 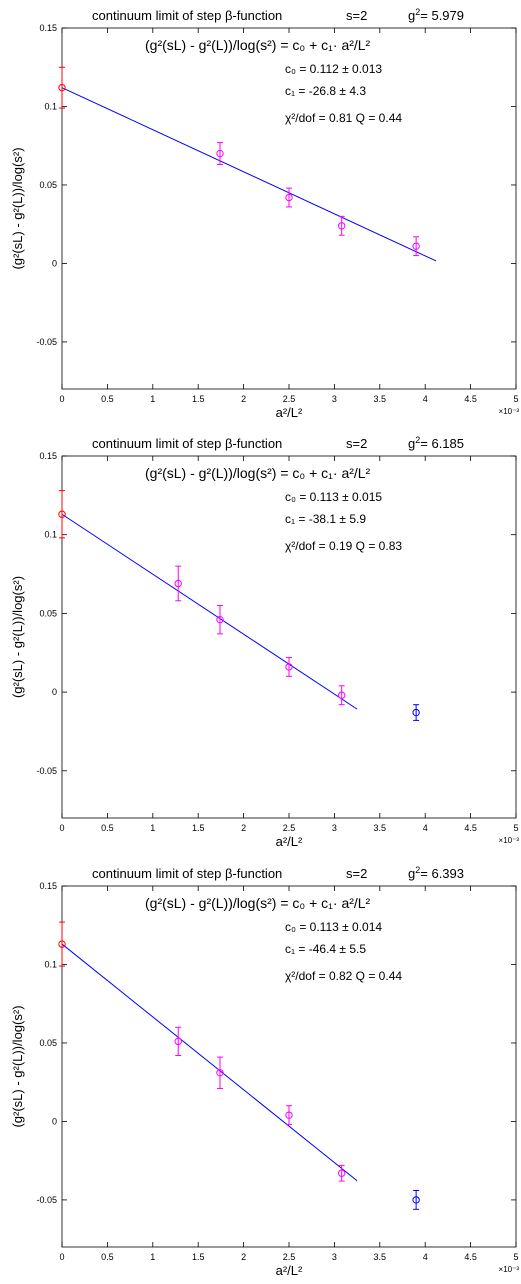 What do you see at coordinates (436, 873) in the screenshot?
I see `g2-label: g2= 6.393` at bounding box center [436, 873].